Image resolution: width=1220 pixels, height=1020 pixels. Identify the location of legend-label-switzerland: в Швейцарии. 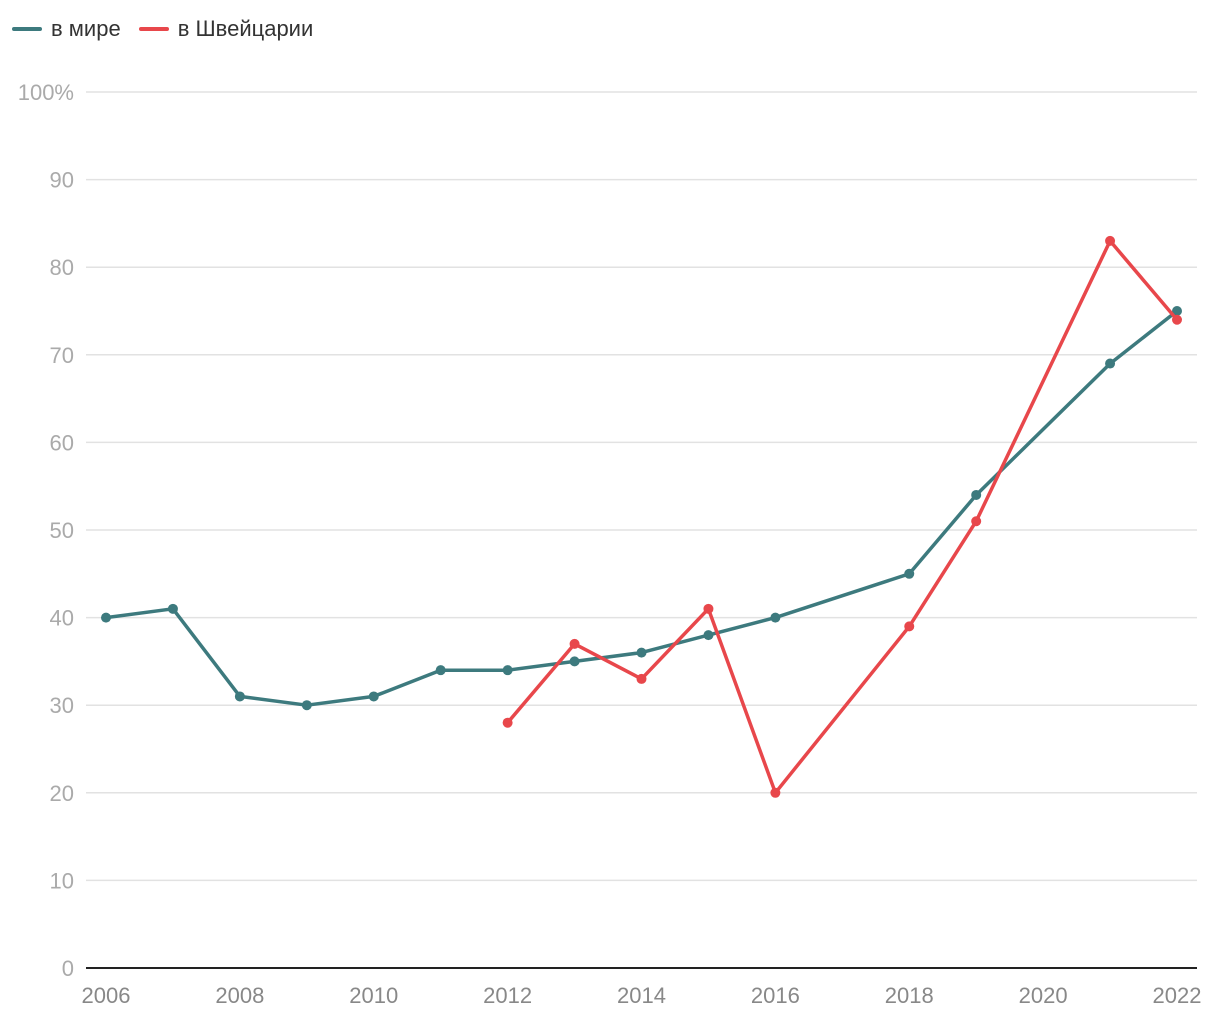
(245, 28).